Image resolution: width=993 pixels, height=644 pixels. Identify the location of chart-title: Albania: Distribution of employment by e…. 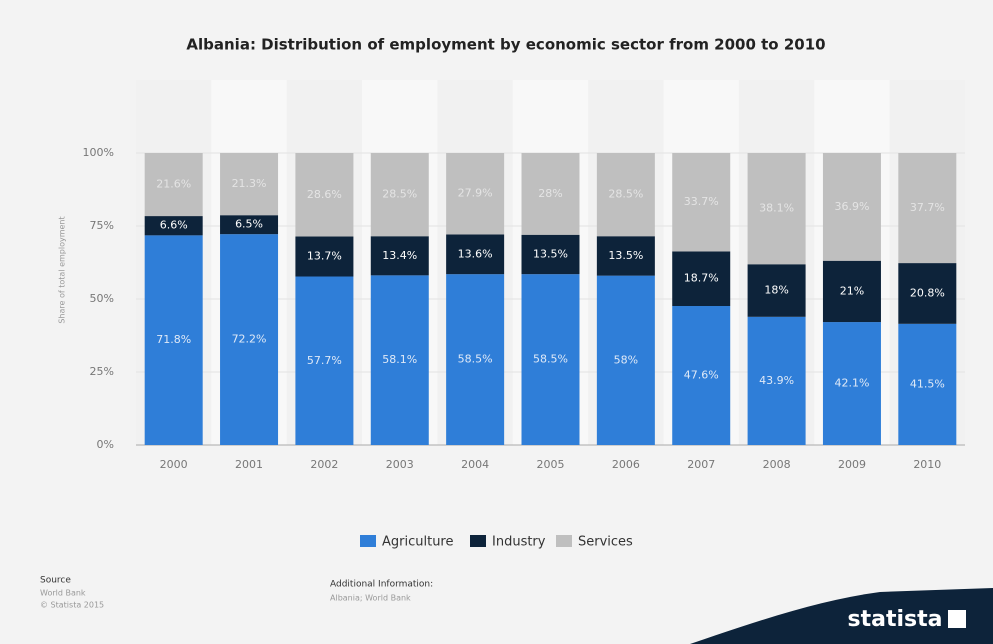
(505, 45).